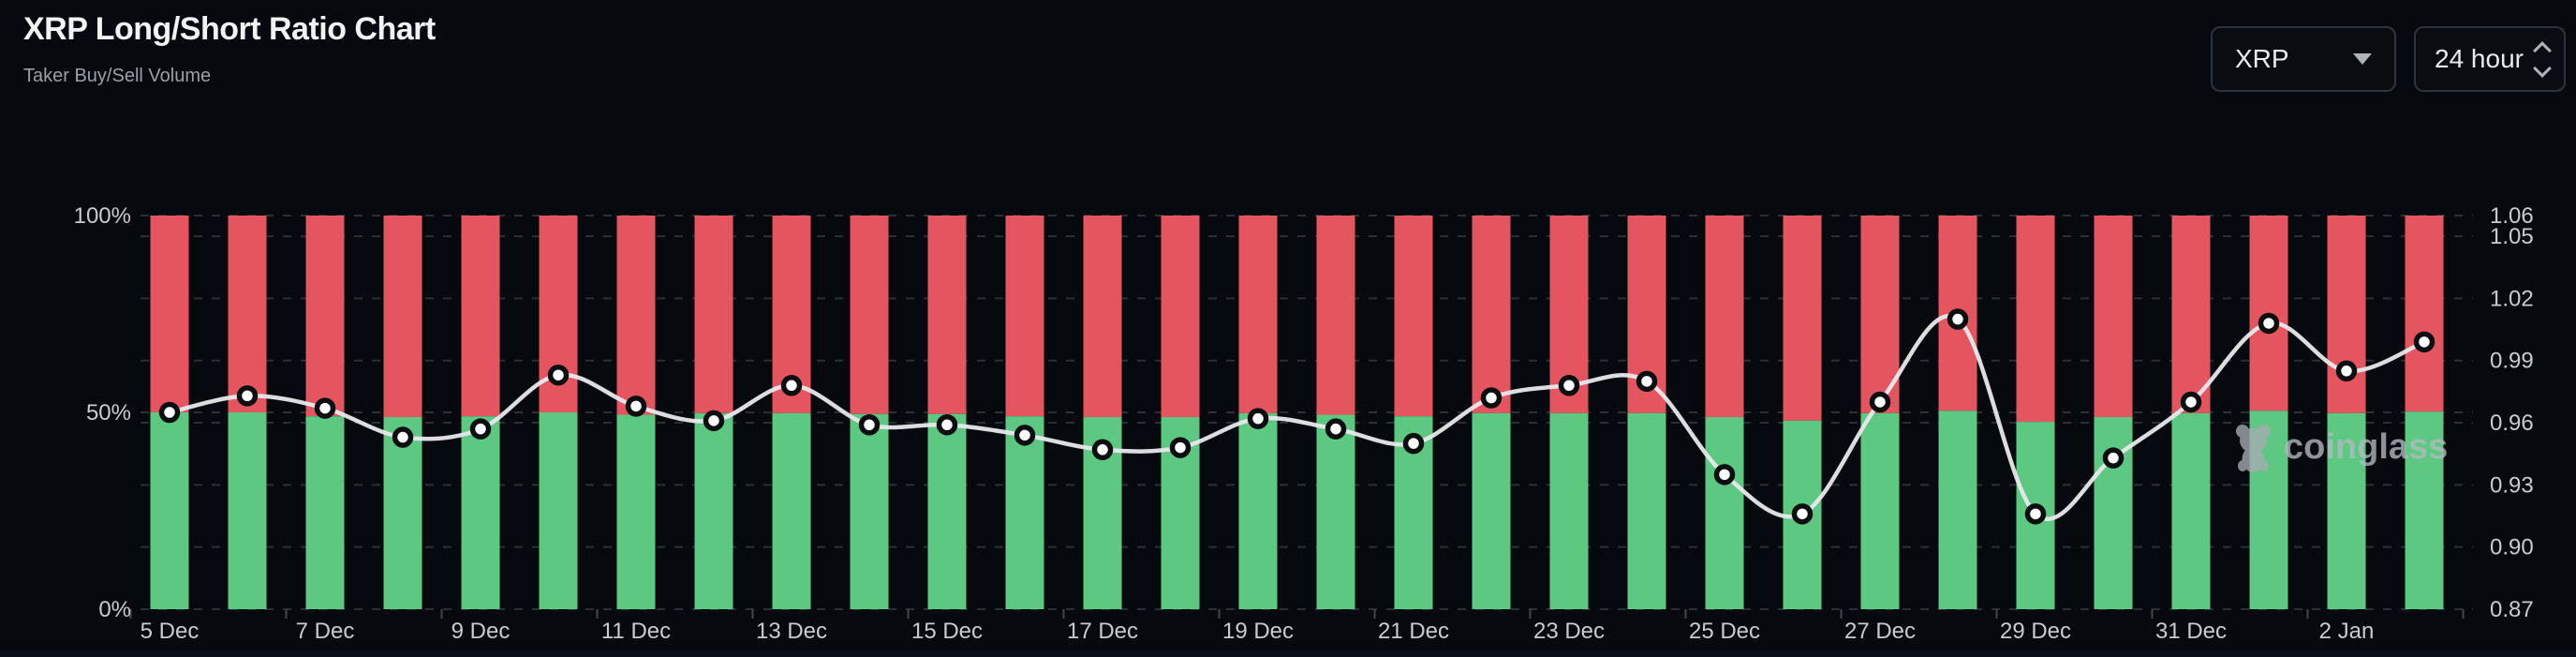  Describe the element at coordinates (1288, 653) in the screenshot. I see `bottom-edge-strip` at that location.